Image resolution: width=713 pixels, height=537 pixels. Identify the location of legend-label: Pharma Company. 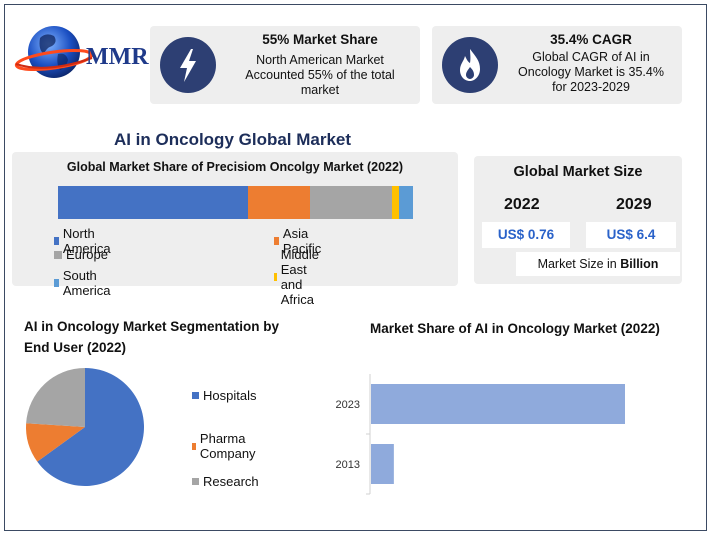
(227, 446).